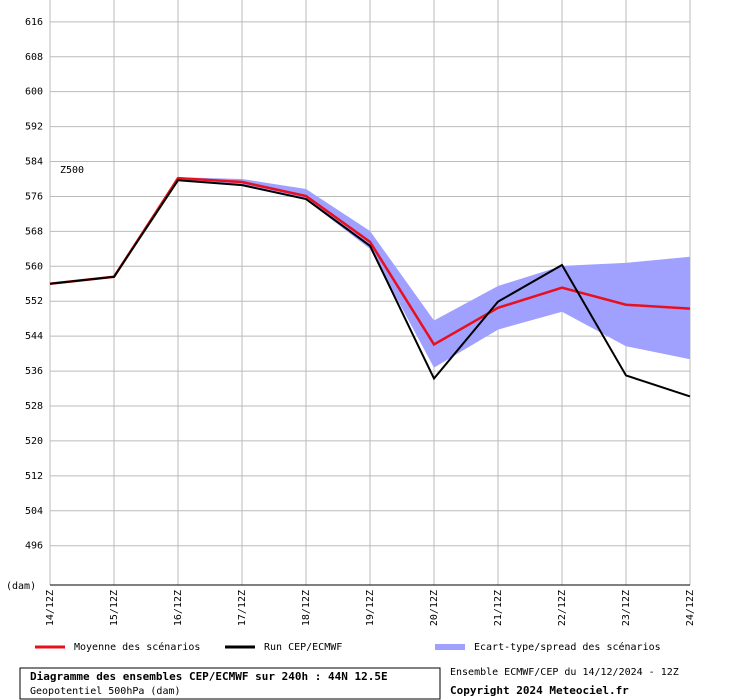 This screenshot has width=740, height=700. Describe the element at coordinates (21, 586) in the screenshot. I see `y-axis-label: (dam)` at that location.